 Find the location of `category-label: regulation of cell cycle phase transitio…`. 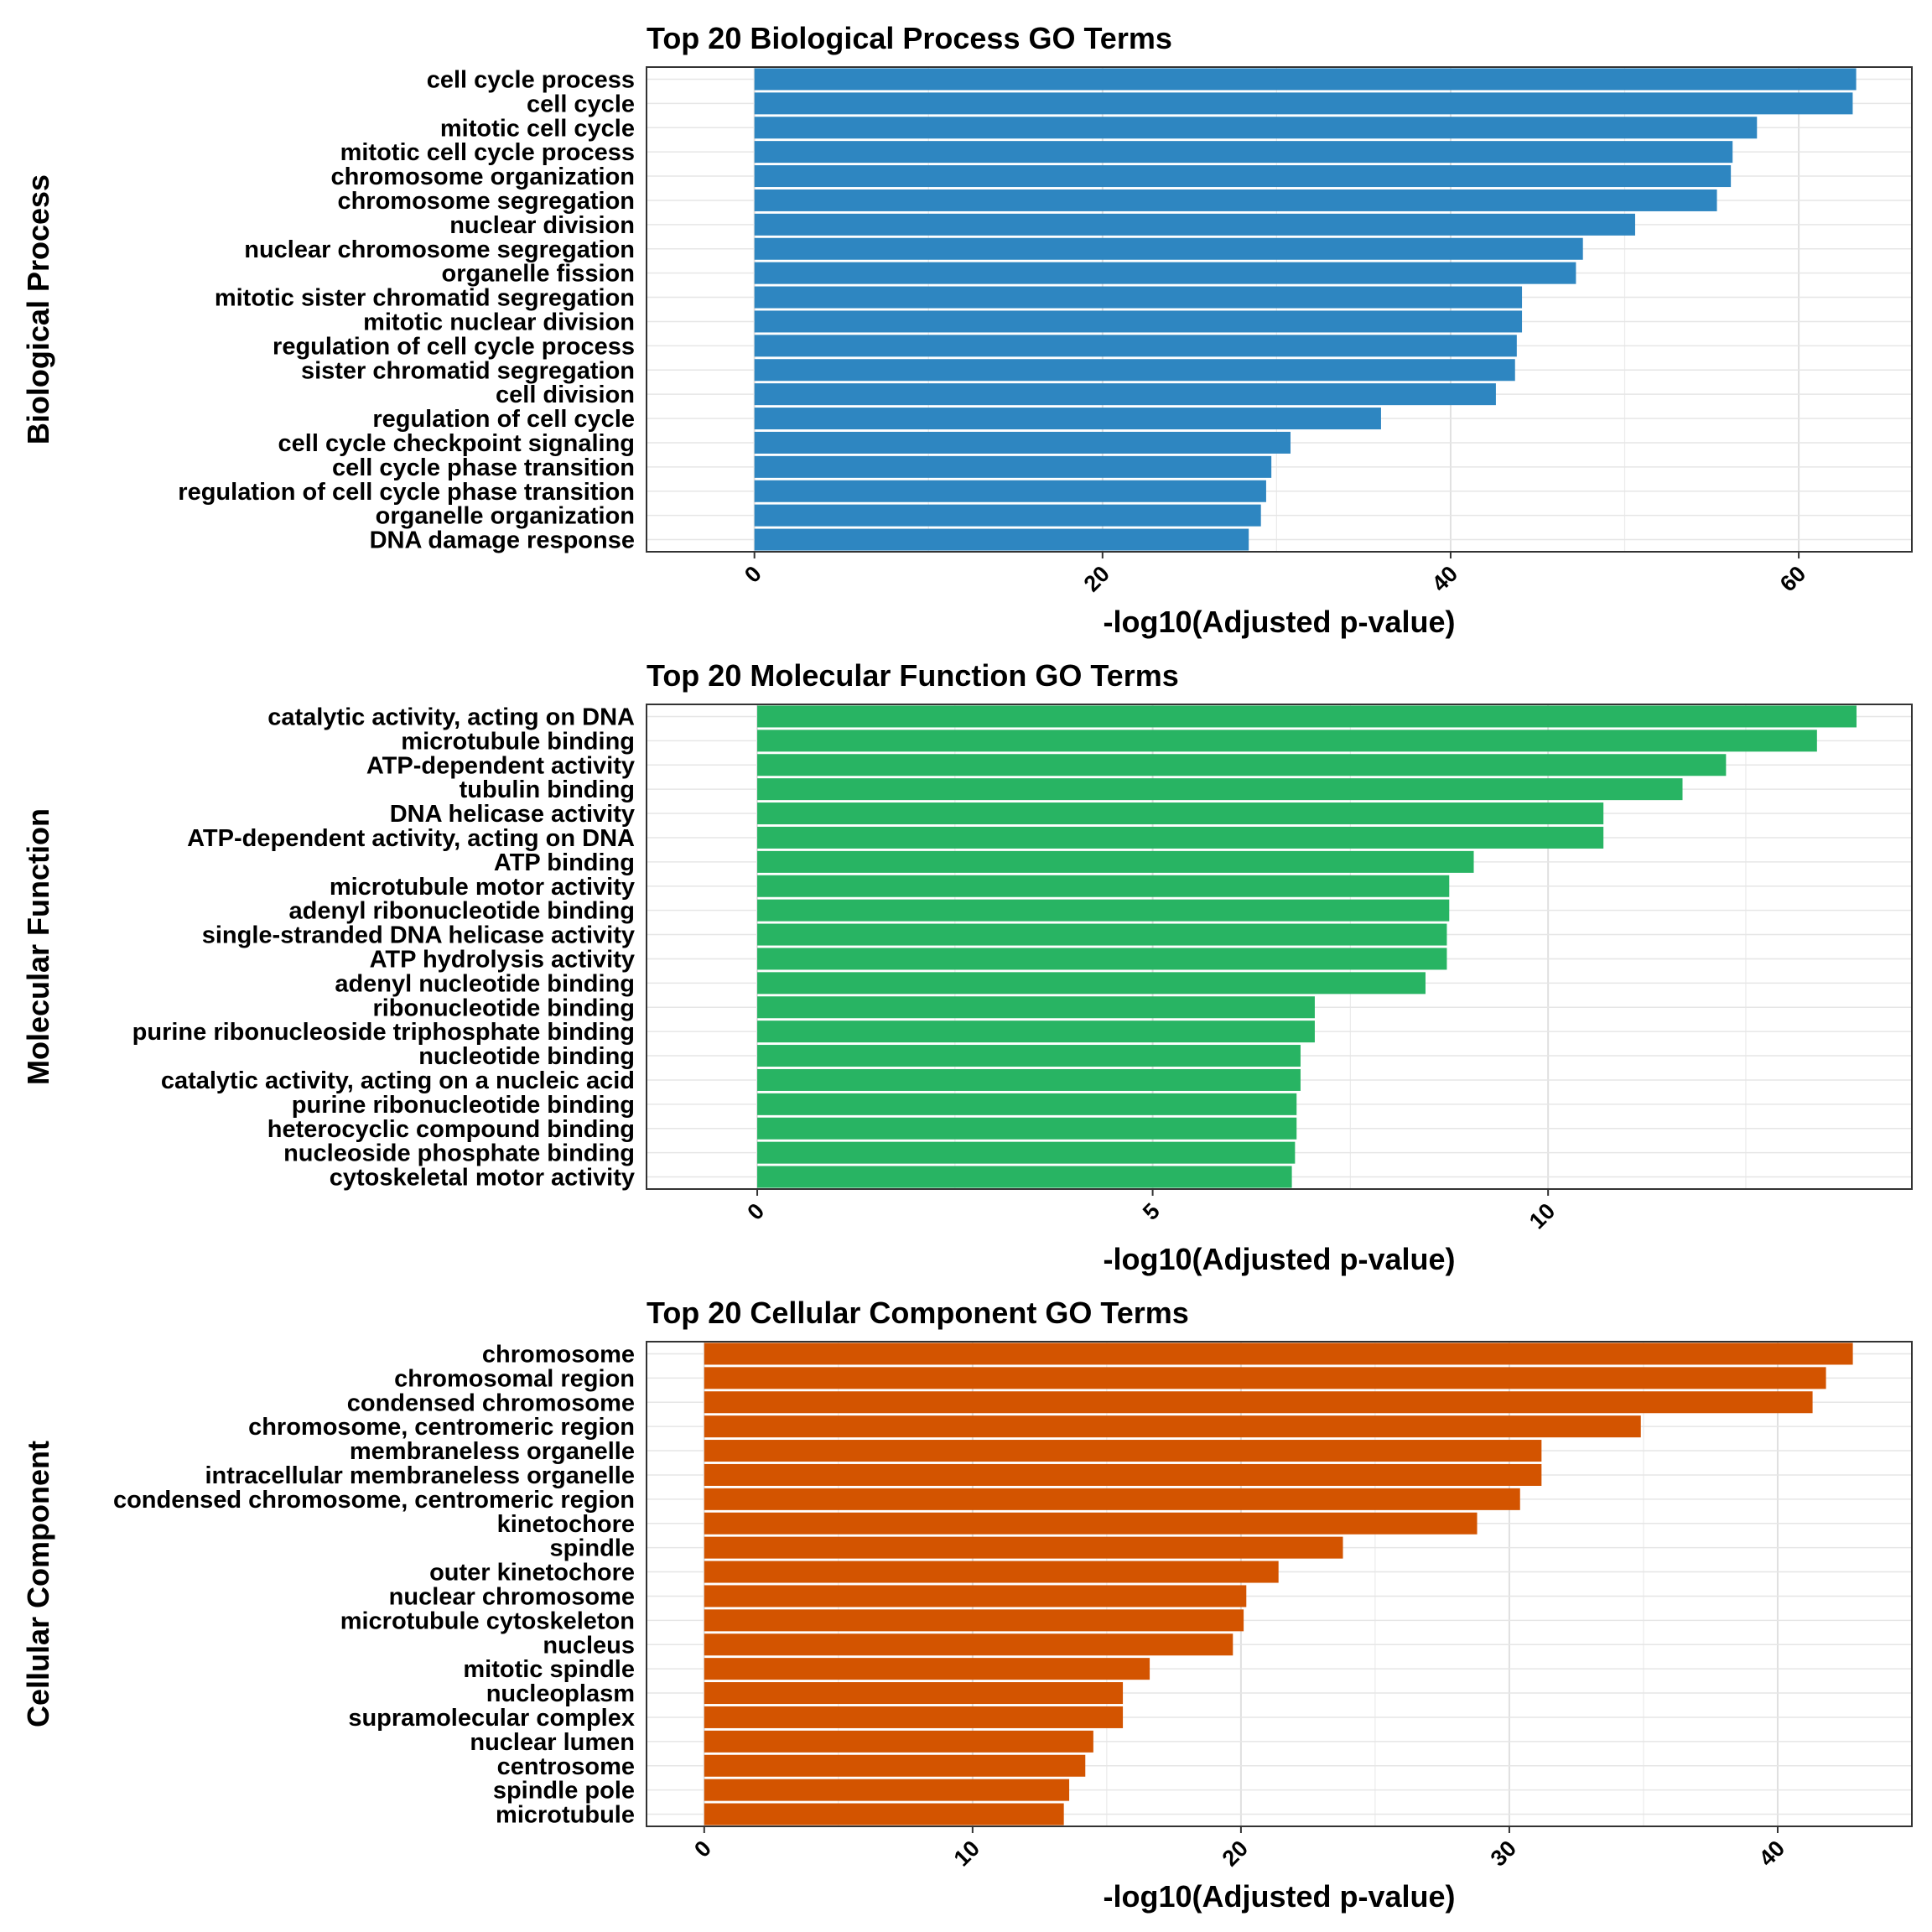

category-label: regulation of cell cycle phase transitio… is located at coordinates (406, 492).